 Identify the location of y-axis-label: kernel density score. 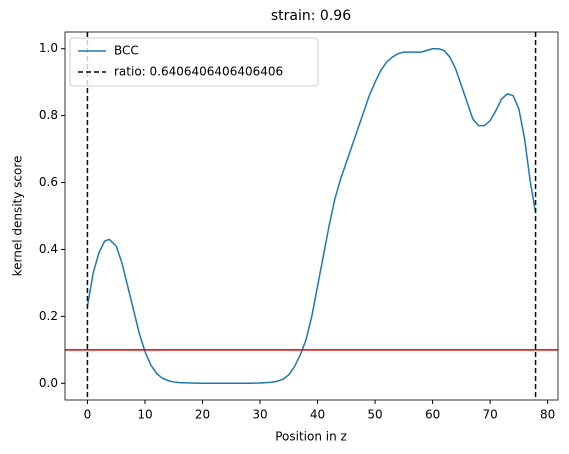
(18, 216).